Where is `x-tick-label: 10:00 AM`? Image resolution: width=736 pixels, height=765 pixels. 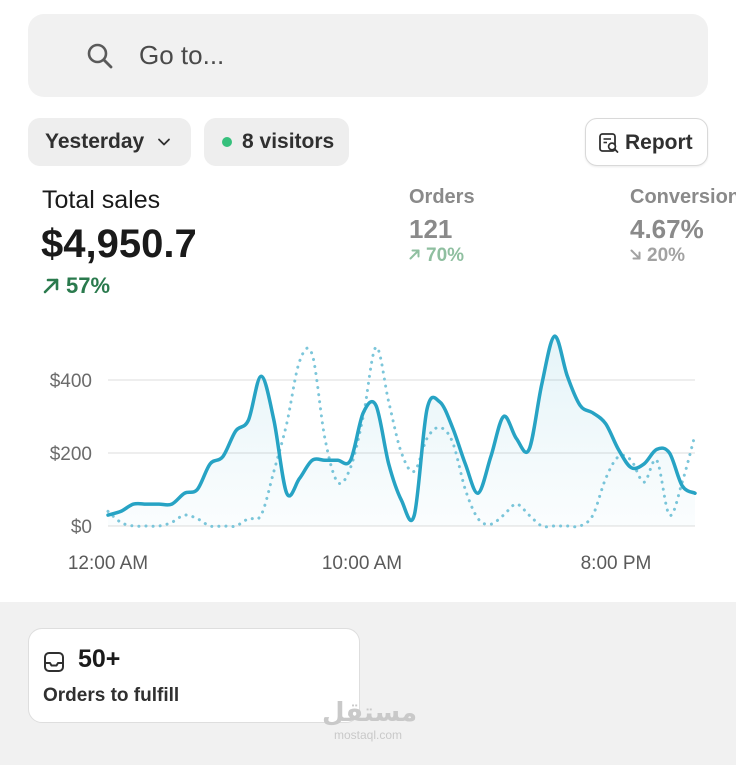
x-tick-label: 10:00 AM is located at coordinates (362, 563).